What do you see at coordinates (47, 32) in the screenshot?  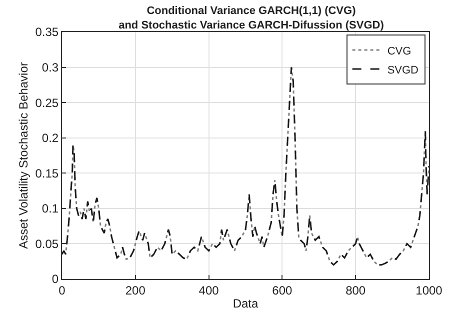 I see `y-tick-label: 0.35` at bounding box center [47, 32].